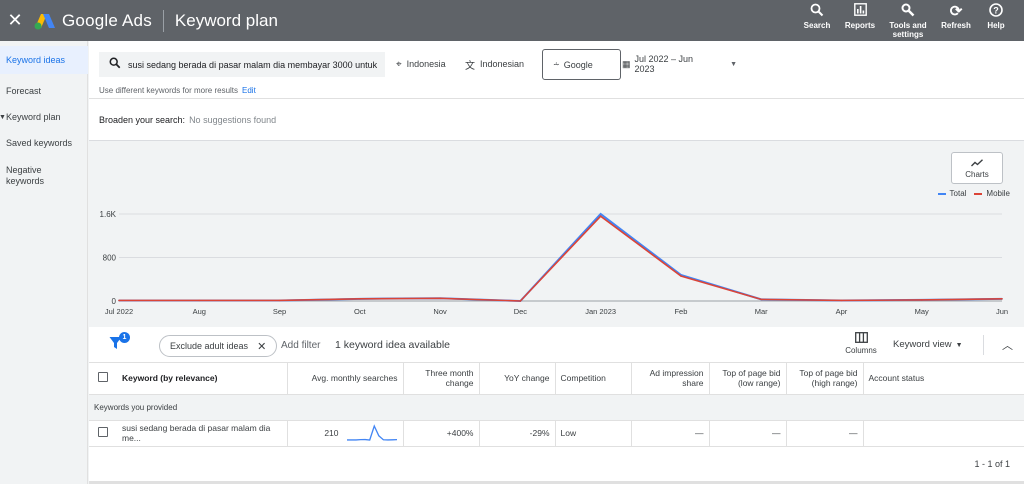  I want to click on sidebar-item-negative-keywords: Negative keywords, so click(30, 176).